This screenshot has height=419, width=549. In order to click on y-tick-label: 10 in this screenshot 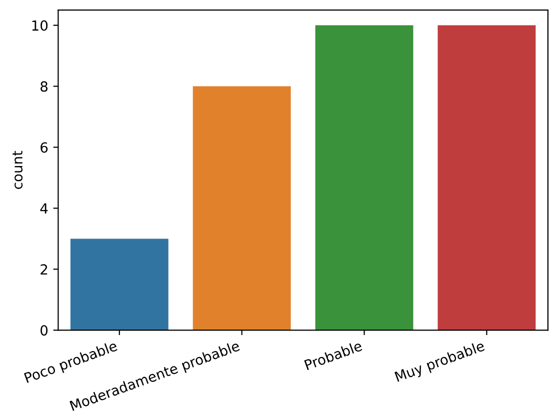, I will do `click(40, 25)`.